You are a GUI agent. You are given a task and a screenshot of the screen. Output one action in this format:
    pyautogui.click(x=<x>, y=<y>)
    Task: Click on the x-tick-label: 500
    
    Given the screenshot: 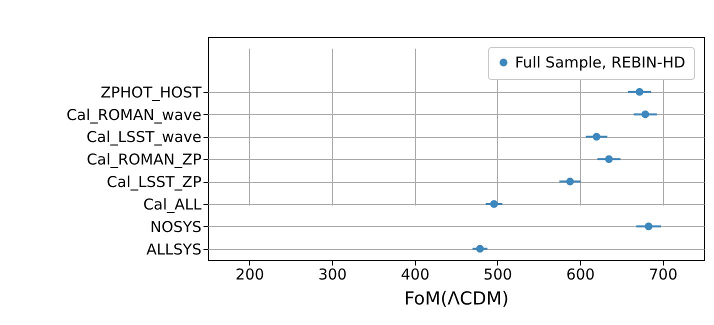 What is the action you would take?
    pyautogui.click(x=498, y=275)
    